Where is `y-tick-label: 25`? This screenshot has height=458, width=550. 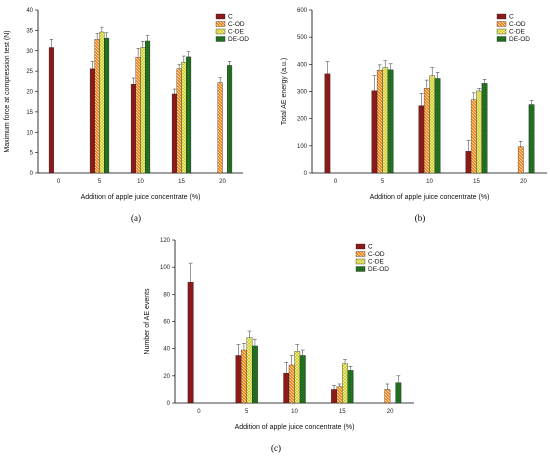 y-tick-label: 25 is located at coordinates (29, 72).